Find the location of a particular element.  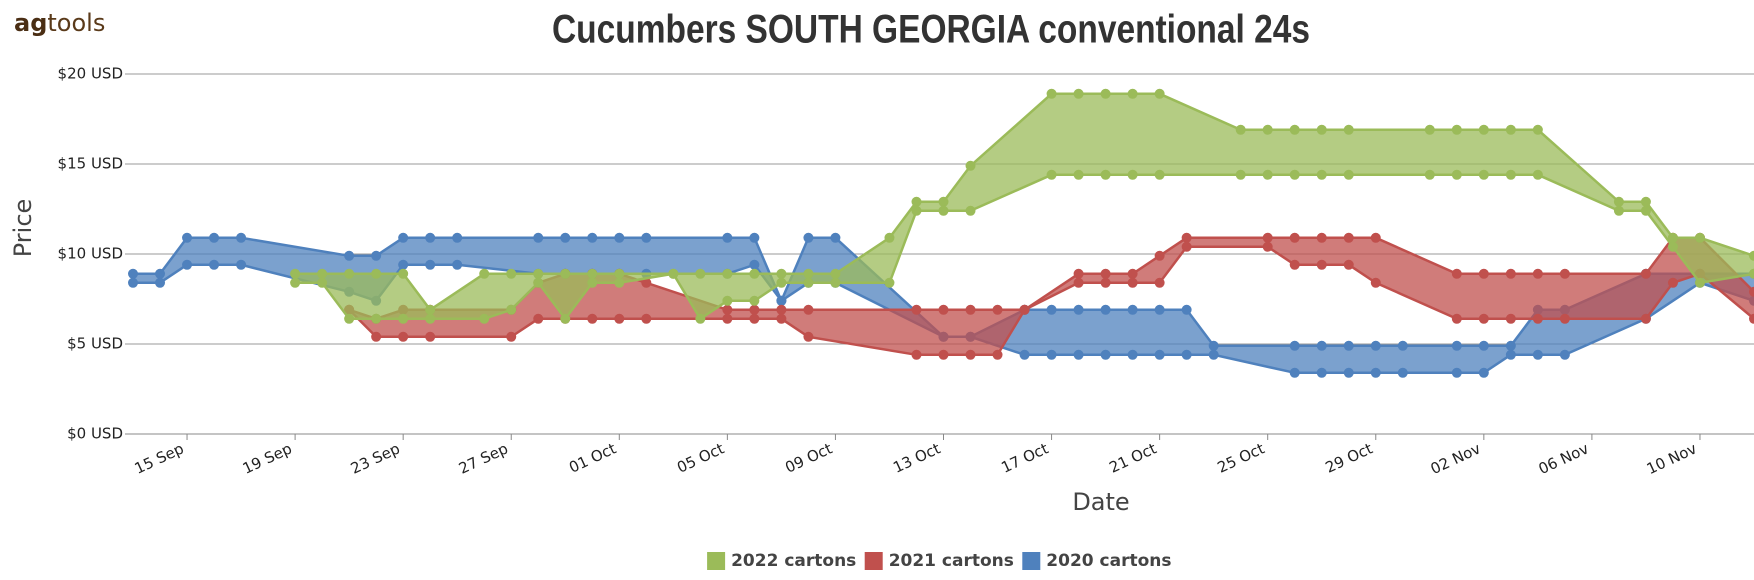

x-tick-label: 13 Oct is located at coordinates (916, 457).